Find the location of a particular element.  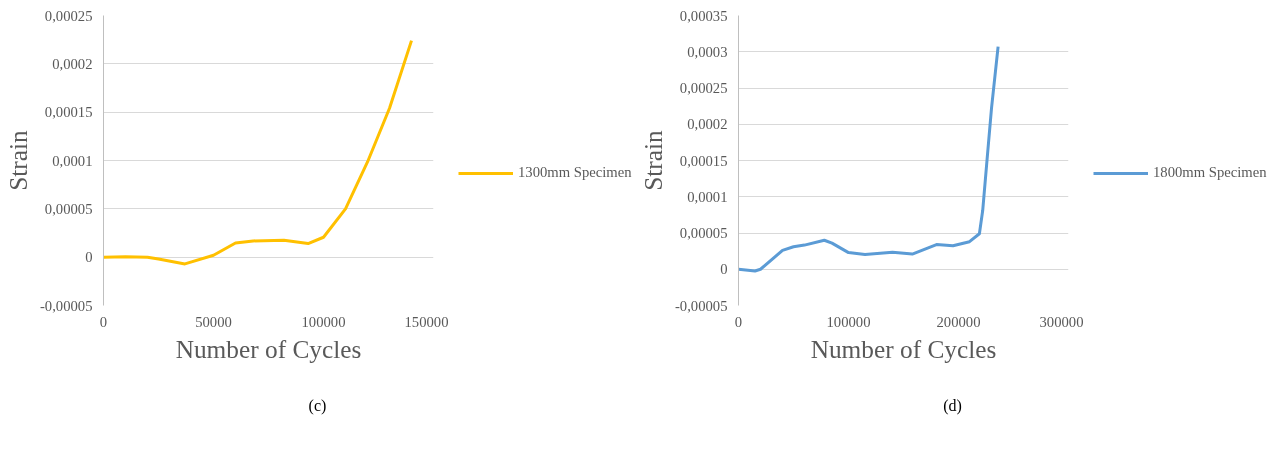

y-tick-label: 0,0003 is located at coordinates (707, 51).